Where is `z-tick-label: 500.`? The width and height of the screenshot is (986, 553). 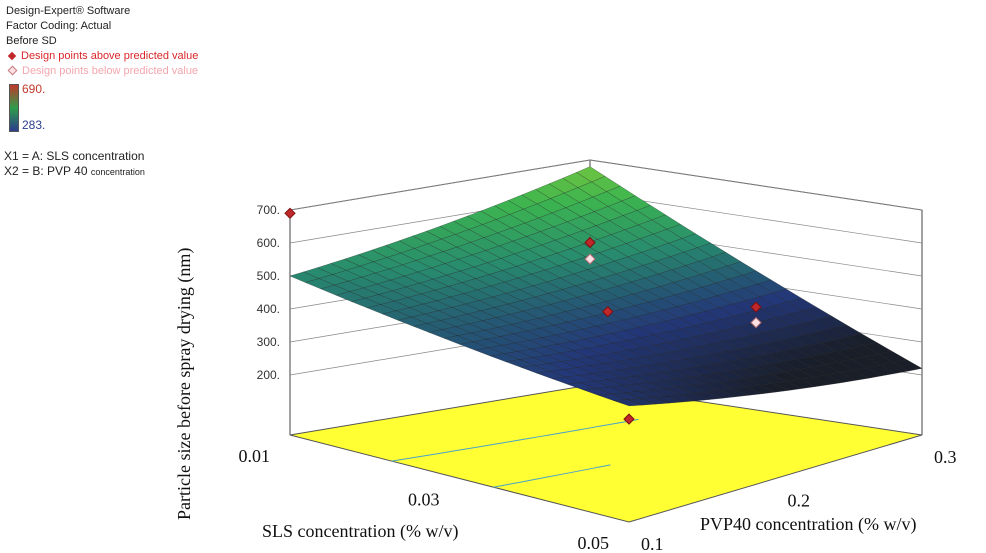 z-tick-label: 500. is located at coordinates (268, 276).